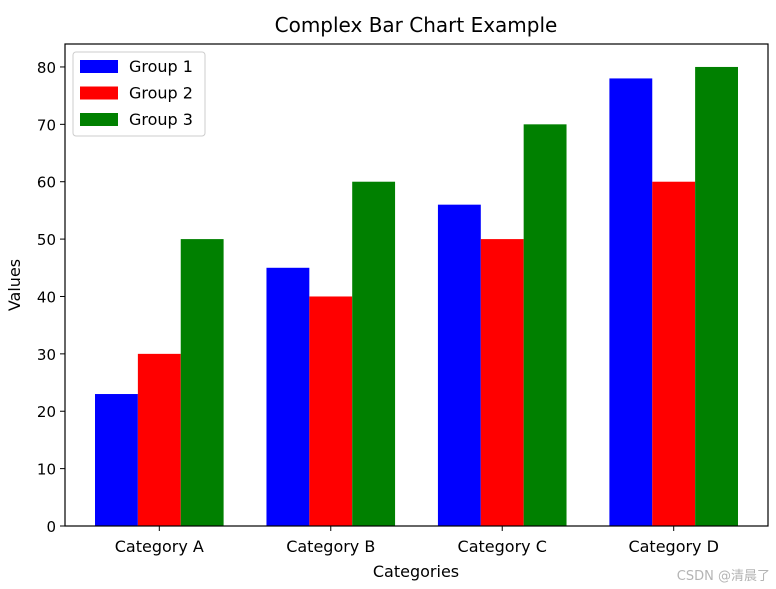 The height and width of the screenshot is (589, 776). Describe the element at coordinates (46, 297) in the screenshot. I see `y-tick-label: 40` at that location.